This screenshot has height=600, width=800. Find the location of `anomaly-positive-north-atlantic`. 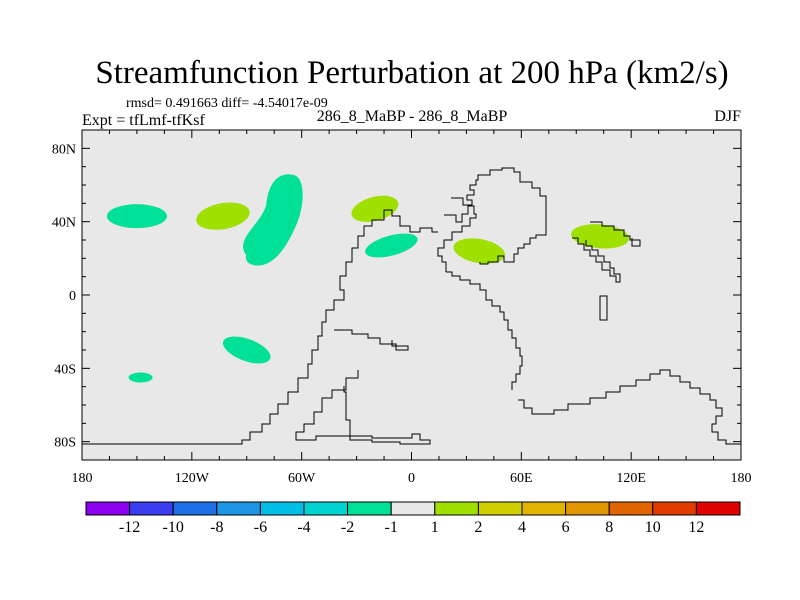

anomaly-positive-north-atlantic is located at coordinates (375, 208).